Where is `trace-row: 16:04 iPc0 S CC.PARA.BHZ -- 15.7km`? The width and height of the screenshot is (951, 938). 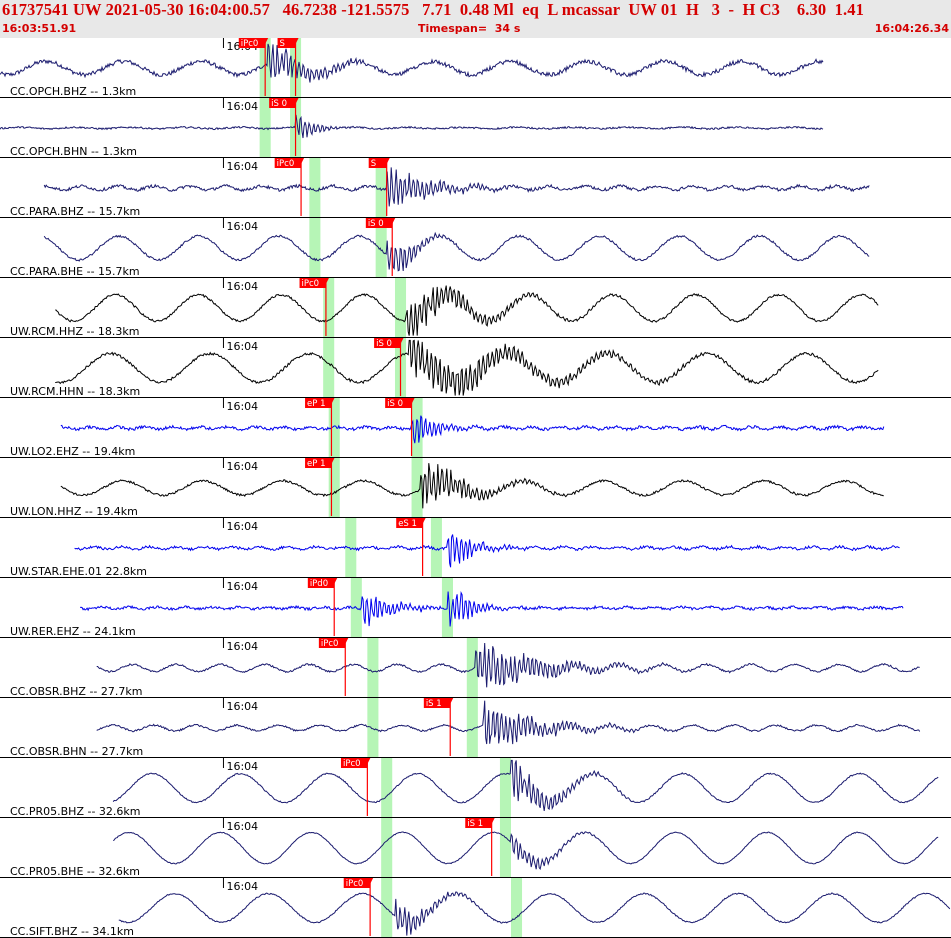
trace-row: 16:04 iPc0 S CC.PARA.BHZ -- 15.7km is located at coordinates (475, 188).